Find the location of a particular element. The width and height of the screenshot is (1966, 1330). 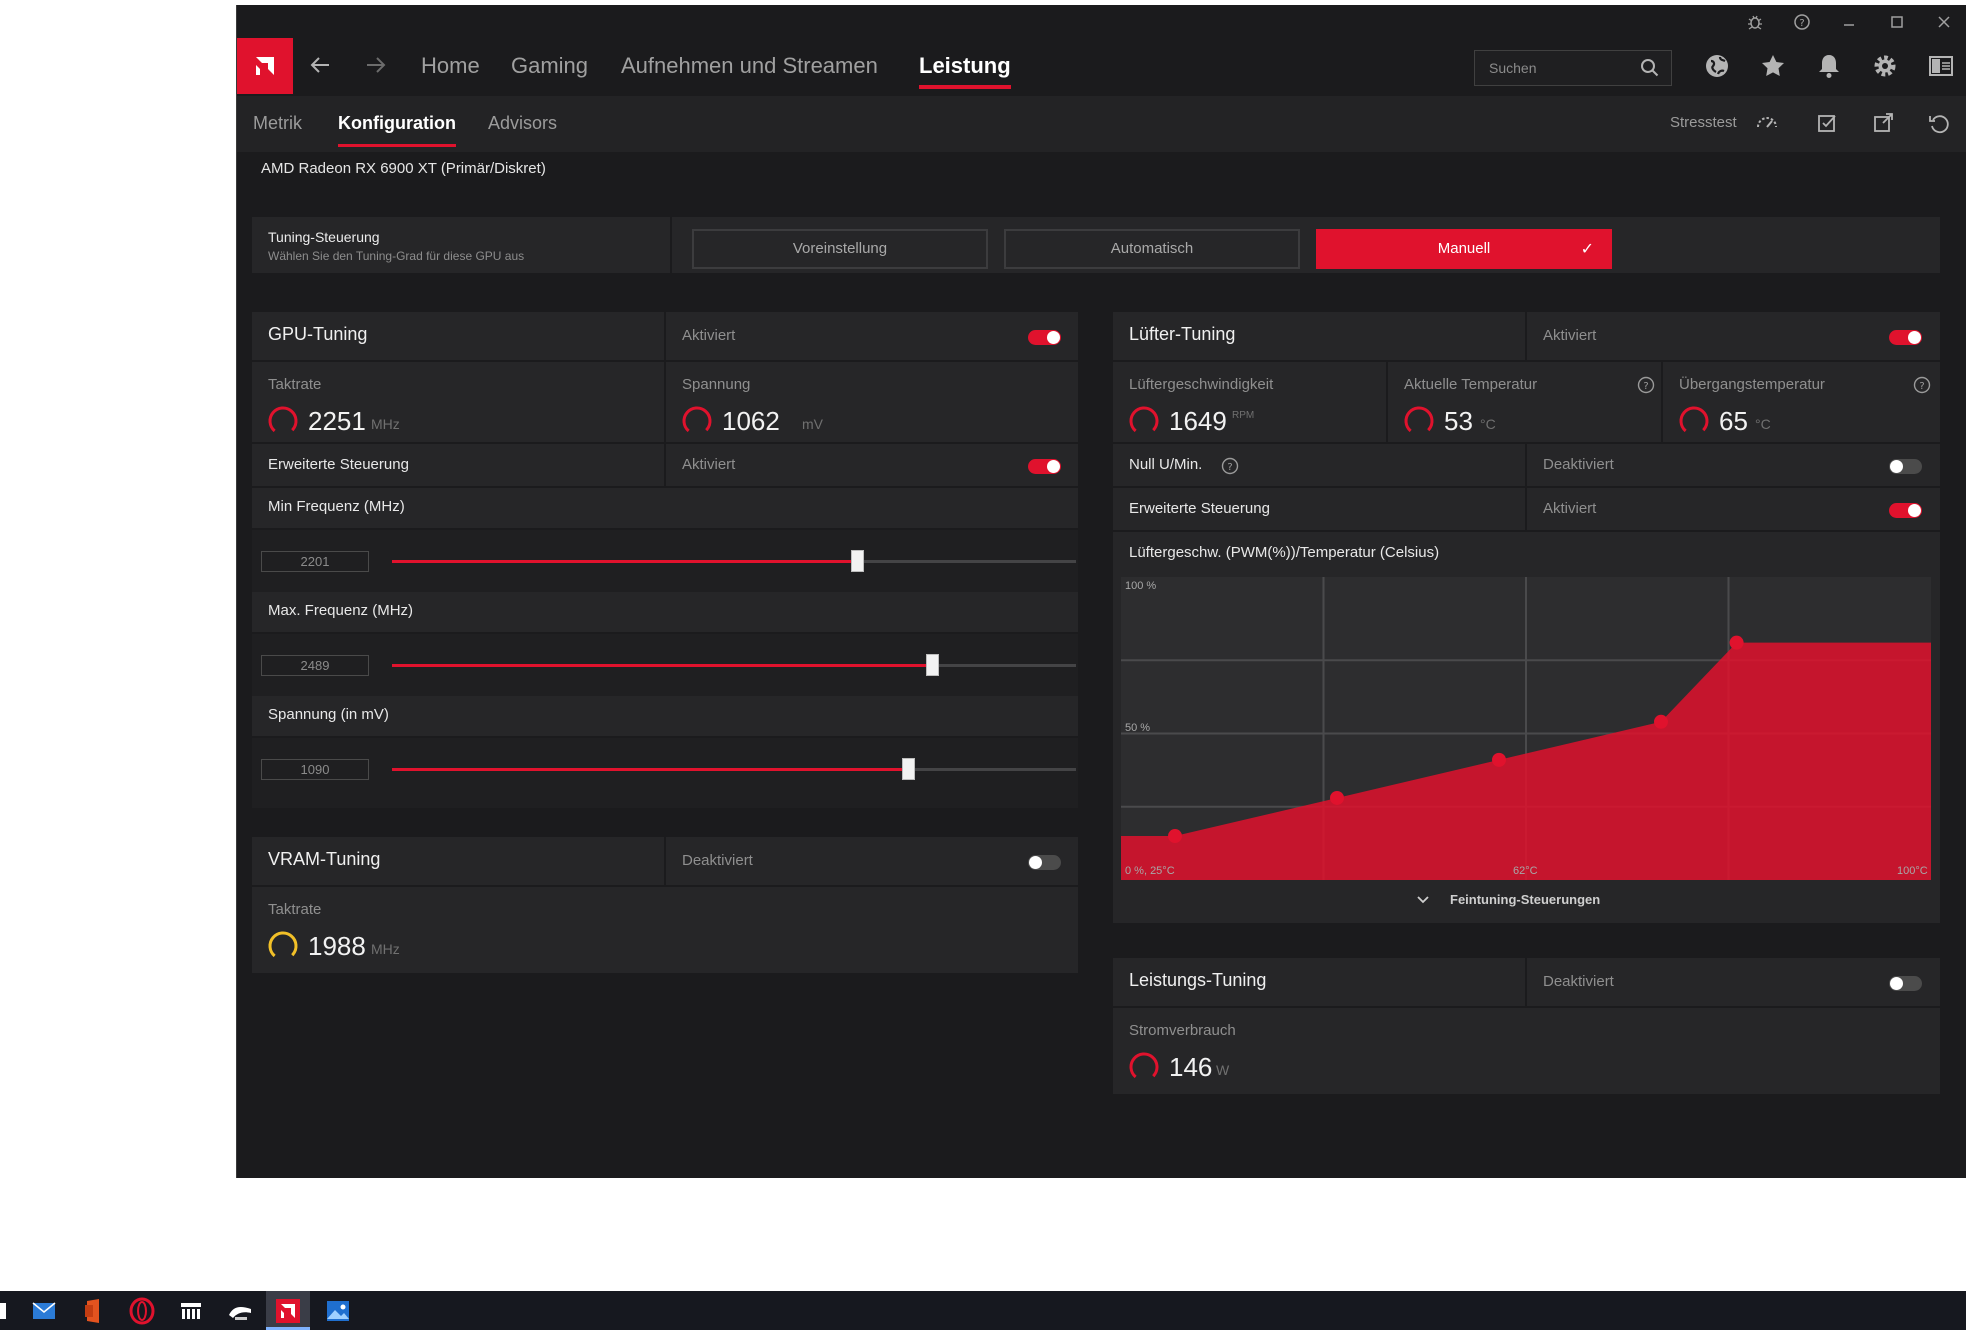

nav-performance: Leistung is located at coordinates (965, 71).